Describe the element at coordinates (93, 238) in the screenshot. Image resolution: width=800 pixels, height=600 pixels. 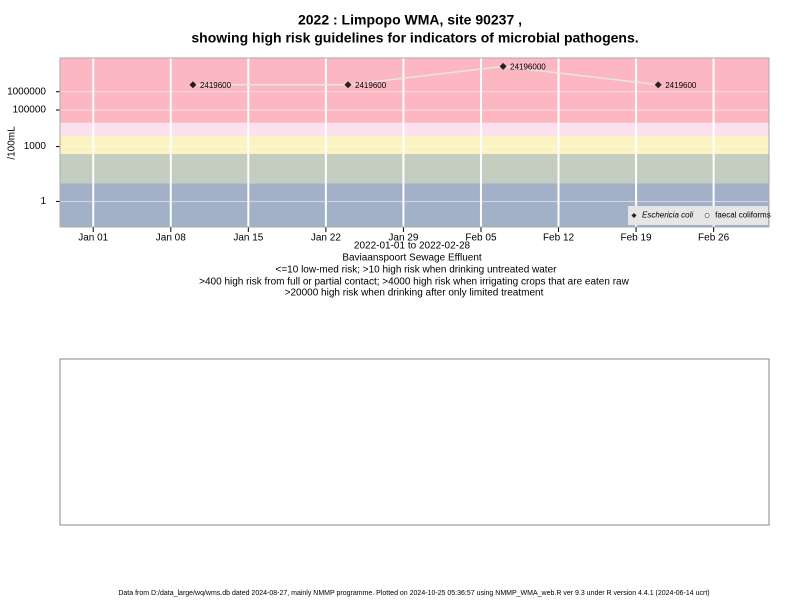
I see `x-tick-label: Jan 01` at that location.